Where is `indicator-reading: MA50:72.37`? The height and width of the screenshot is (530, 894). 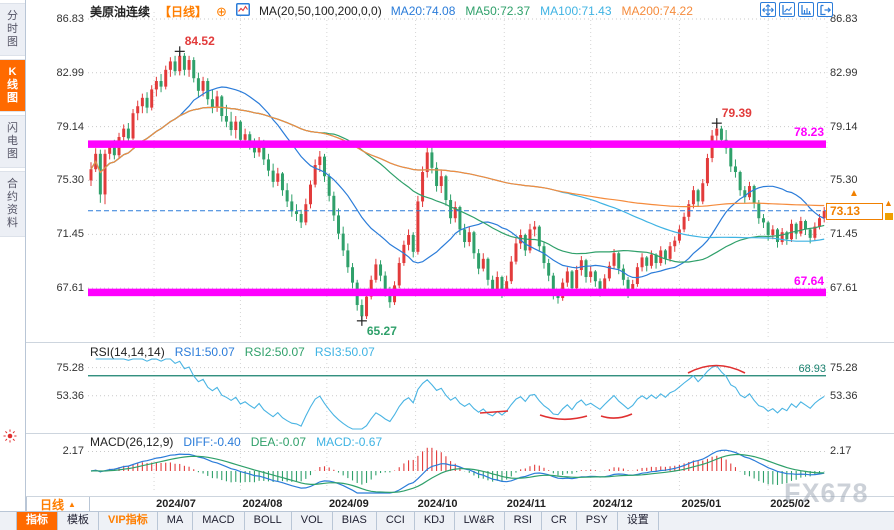 indicator-reading: MA50:72.37 is located at coordinates (498, 11).